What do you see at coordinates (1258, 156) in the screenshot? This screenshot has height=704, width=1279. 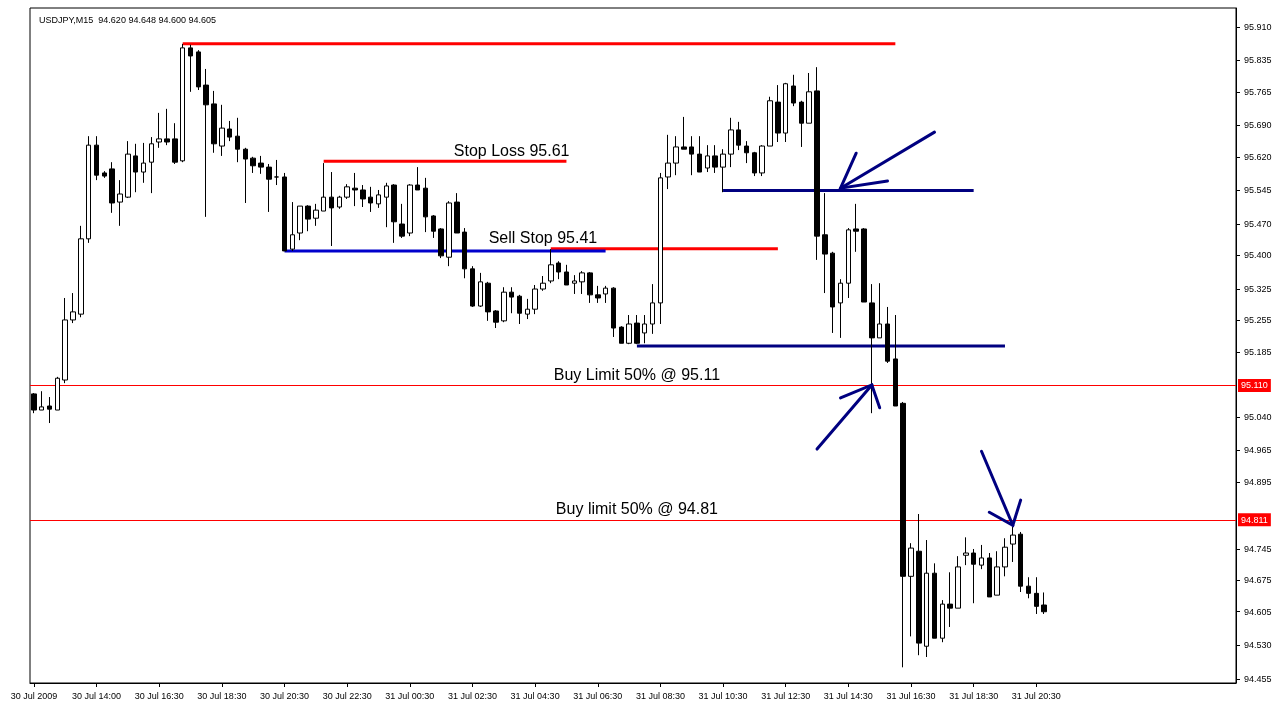 I see `y-tick-label: 95.620` at bounding box center [1258, 156].